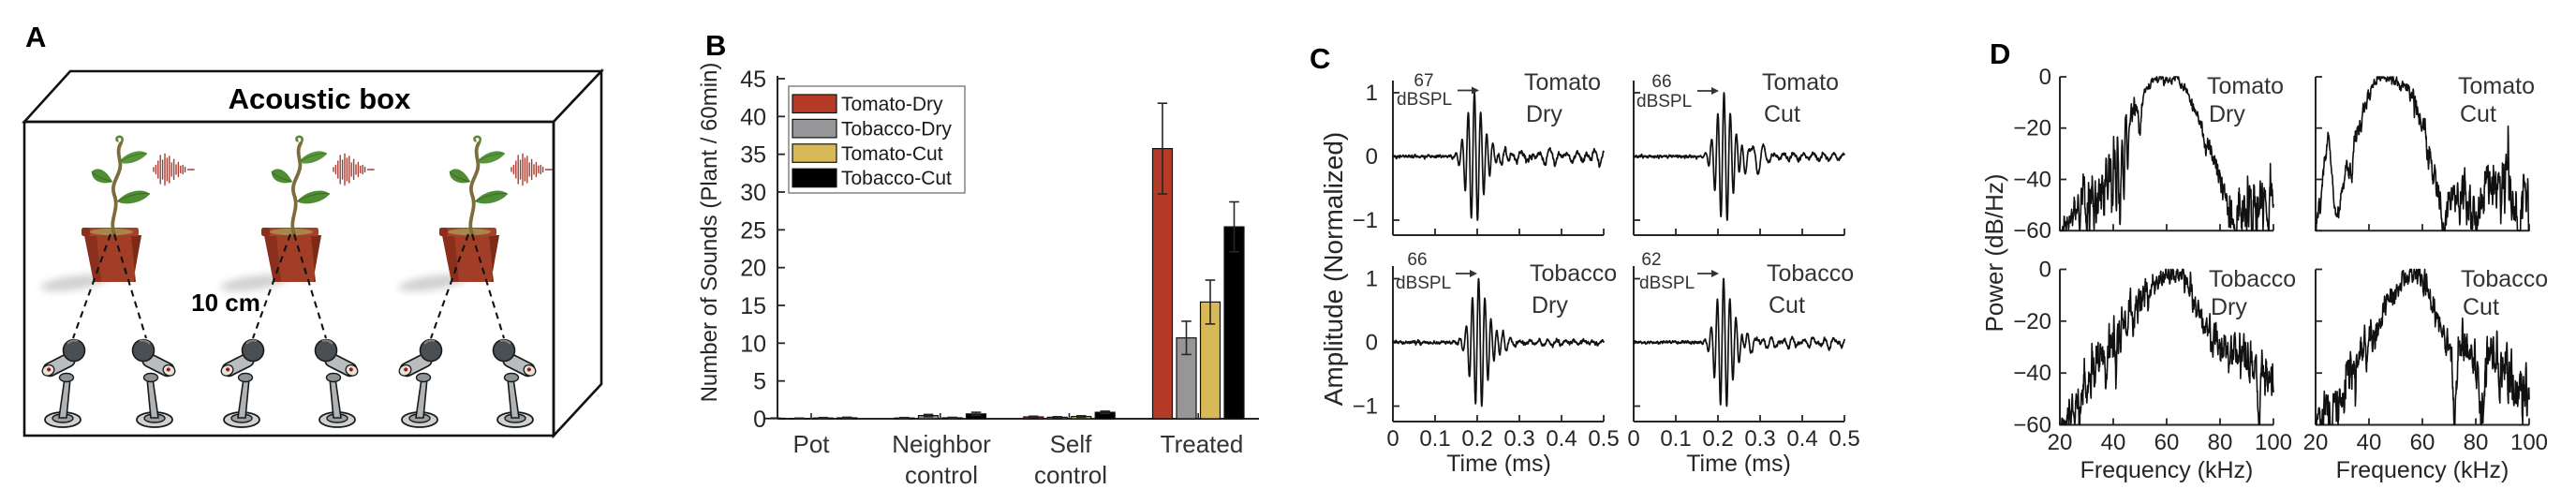 Image resolution: width=2576 pixels, height=504 pixels. I want to click on svg-text: 45, so click(753, 80).